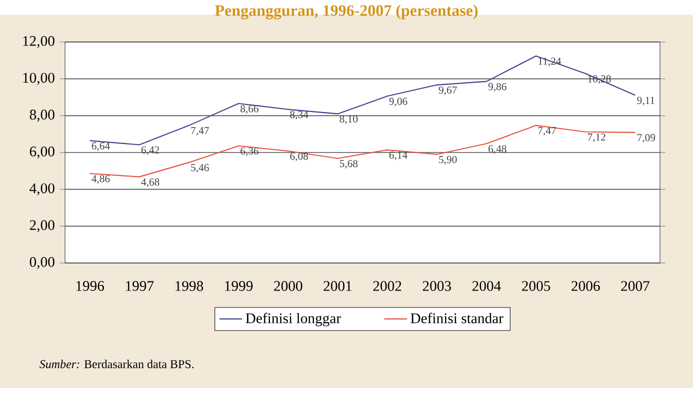 This screenshot has height=408, width=693. Describe the element at coordinates (436, 286) in the screenshot. I see `x-tick-label: 2003` at that location.